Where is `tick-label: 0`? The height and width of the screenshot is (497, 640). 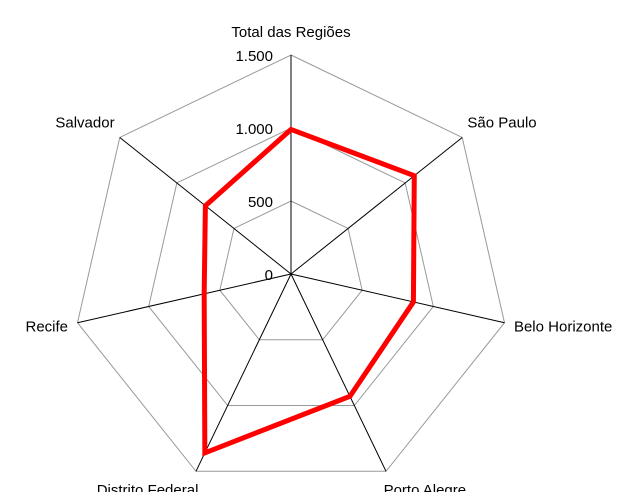 tick-label: 0 is located at coordinates (269, 275).